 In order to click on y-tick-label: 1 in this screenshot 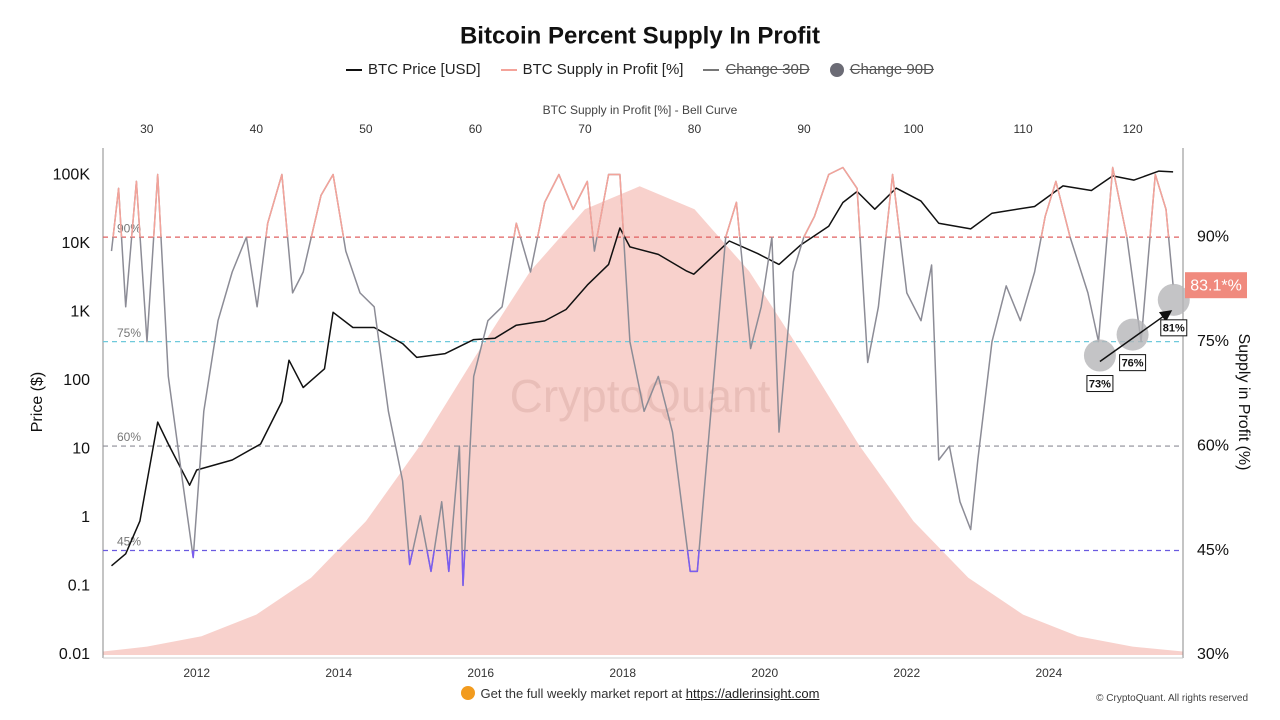, I will do `click(85, 517)`.